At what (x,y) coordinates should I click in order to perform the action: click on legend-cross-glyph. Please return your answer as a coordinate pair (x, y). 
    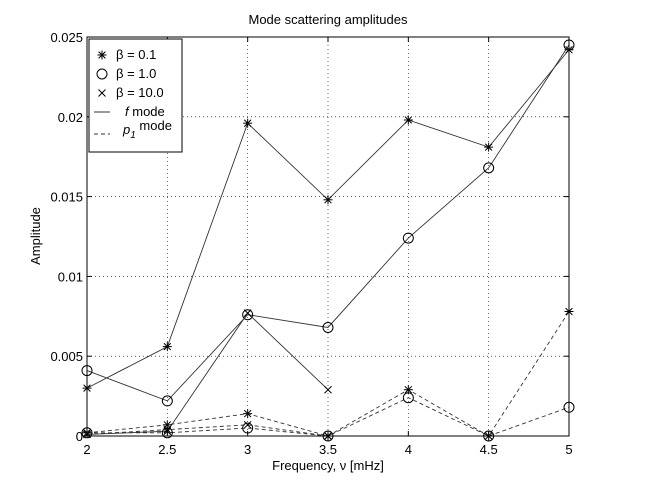
    Looking at the image, I should click on (102, 93).